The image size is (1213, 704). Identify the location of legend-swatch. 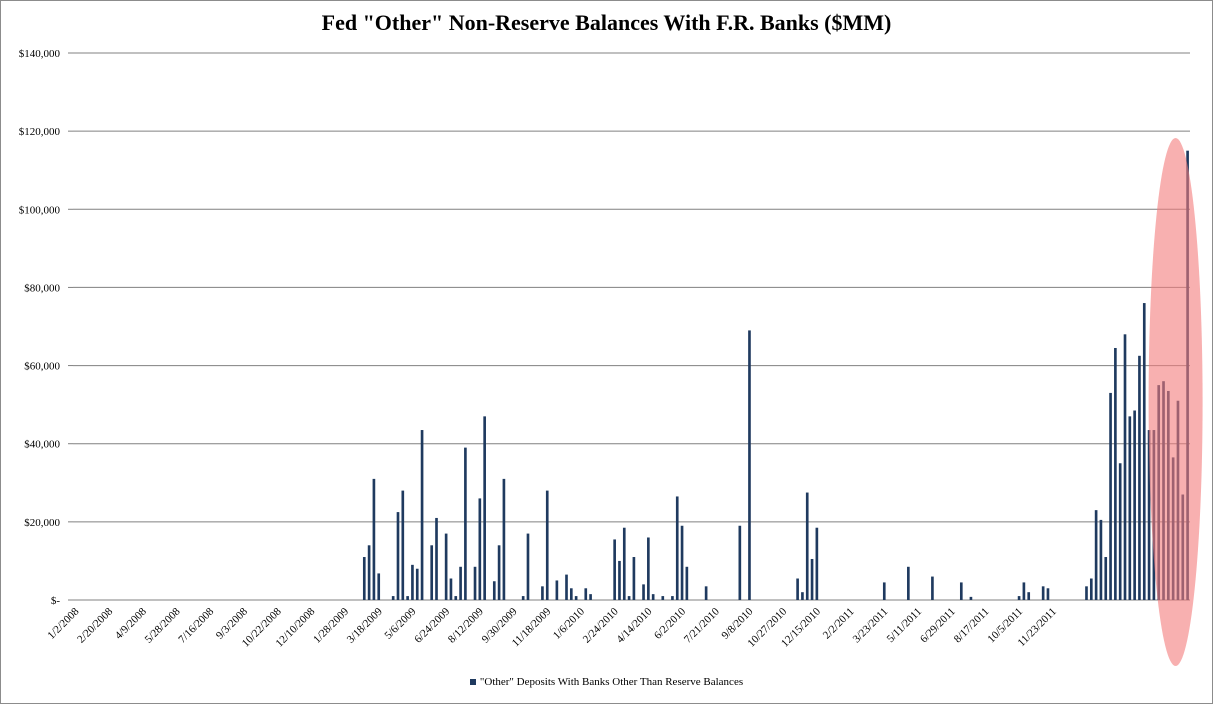
(472, 682).